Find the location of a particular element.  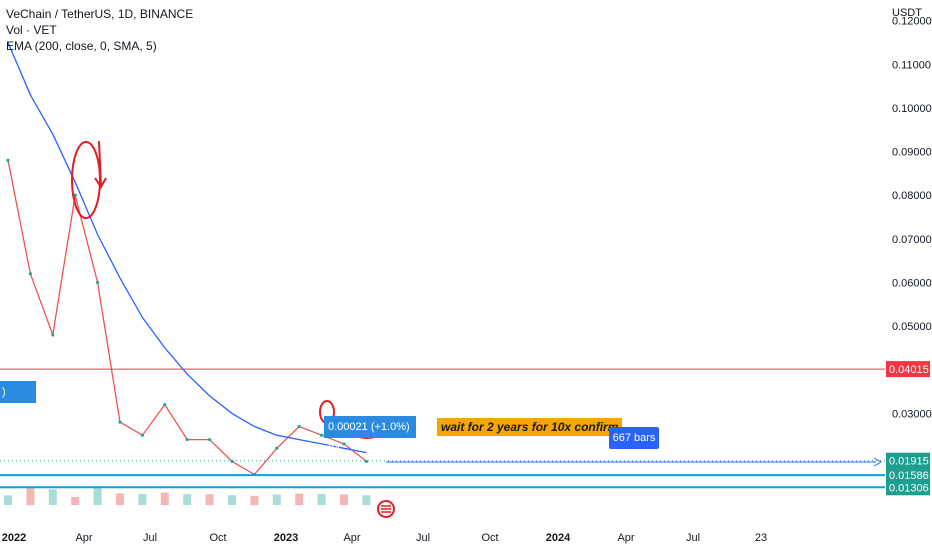

price-tick-label: 0.10000 is located at coordinates (912, 109).